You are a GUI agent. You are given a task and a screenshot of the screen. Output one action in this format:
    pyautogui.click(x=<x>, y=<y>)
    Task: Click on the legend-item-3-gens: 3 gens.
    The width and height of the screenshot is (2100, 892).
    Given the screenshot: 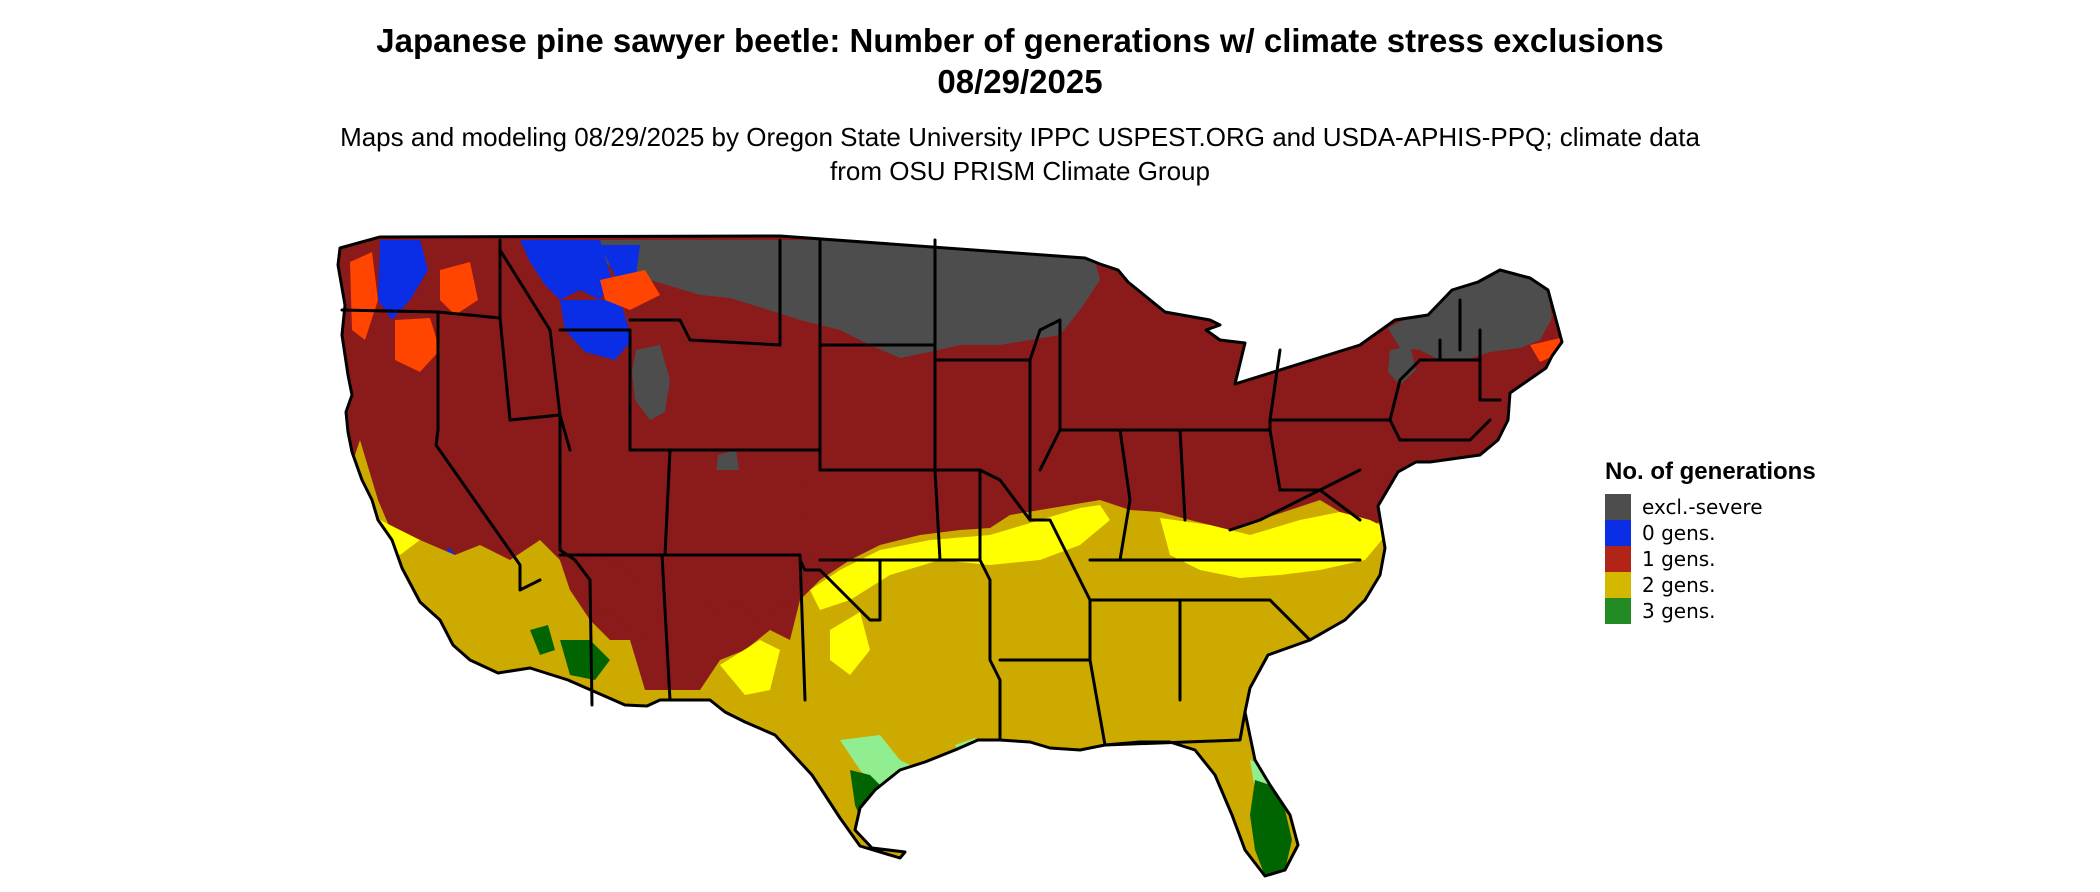 What is the action you would take?
    pyautogui.click(x=1710, y=611)
    